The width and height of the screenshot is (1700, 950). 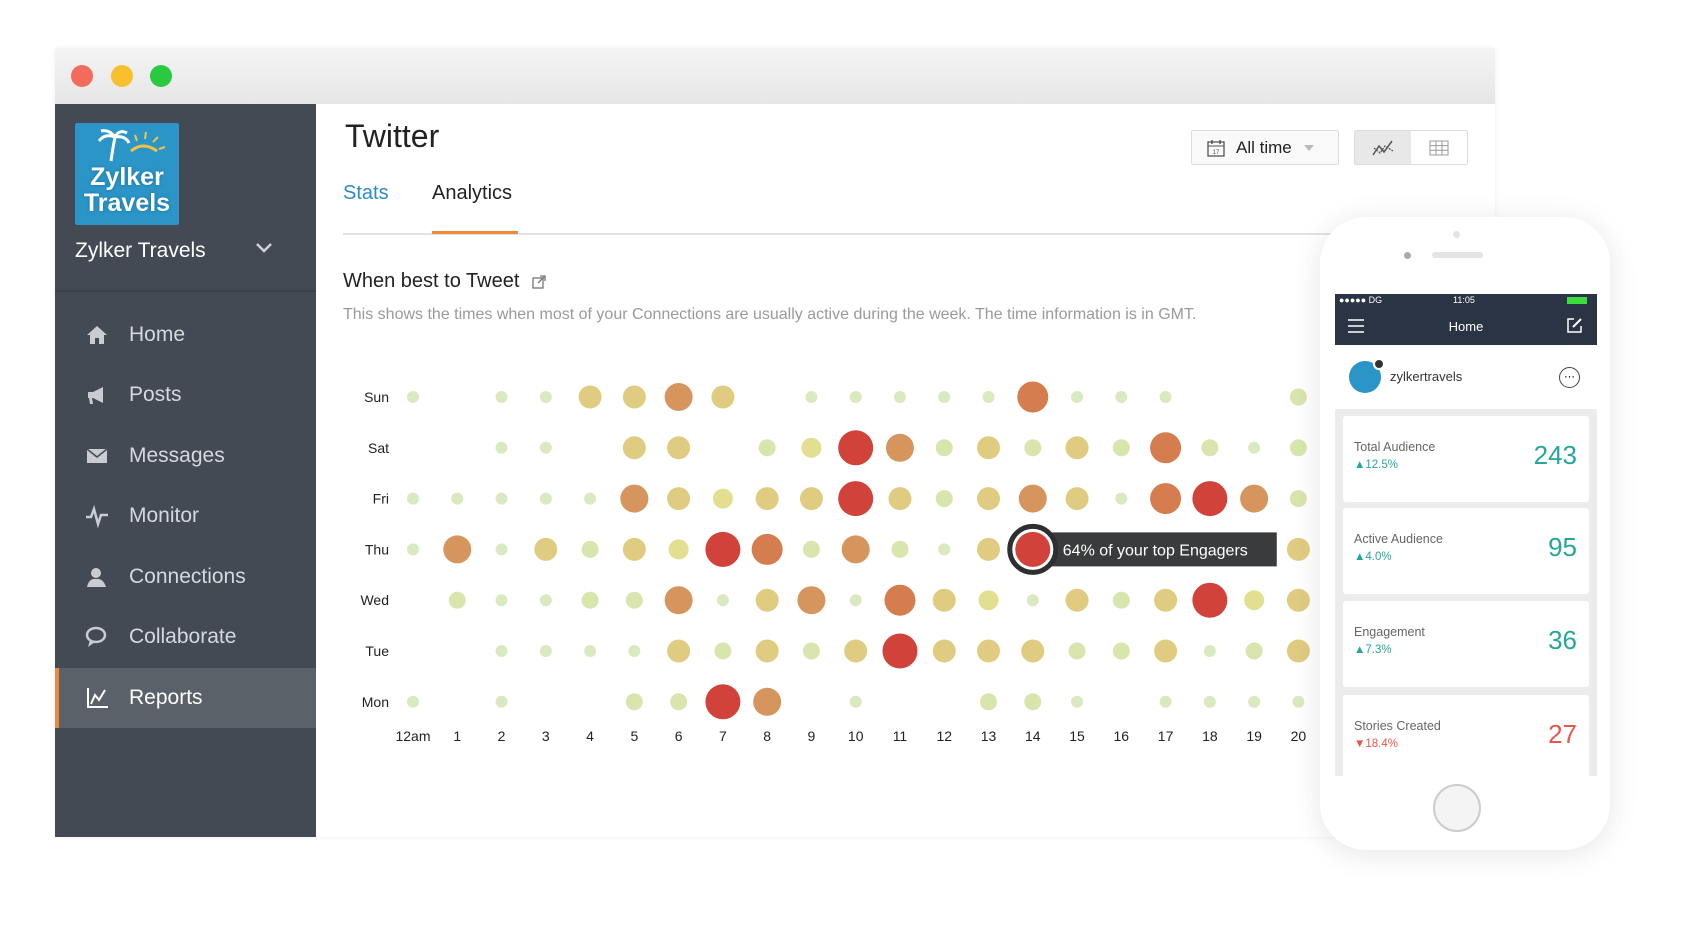 I want to click on chevron-down-icon, so click(x=264, y=248).